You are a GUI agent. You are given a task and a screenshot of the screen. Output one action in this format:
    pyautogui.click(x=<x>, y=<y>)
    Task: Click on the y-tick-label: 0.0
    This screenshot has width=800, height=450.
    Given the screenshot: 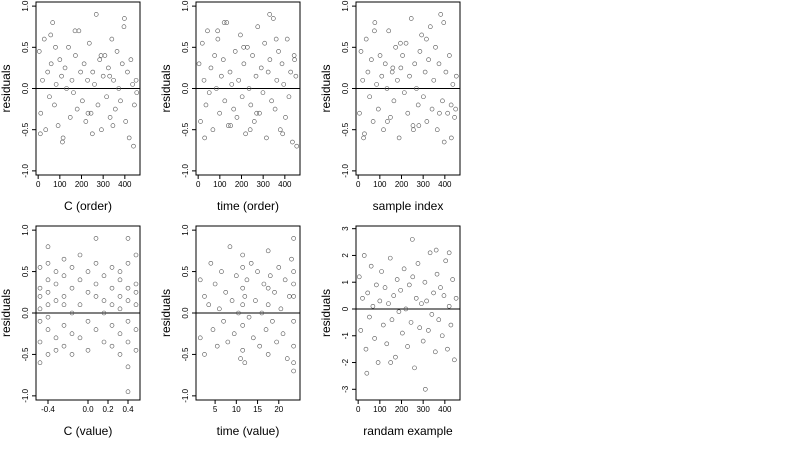 What is the action you would take?
    pyautogui.click(x=185, y=88)
    